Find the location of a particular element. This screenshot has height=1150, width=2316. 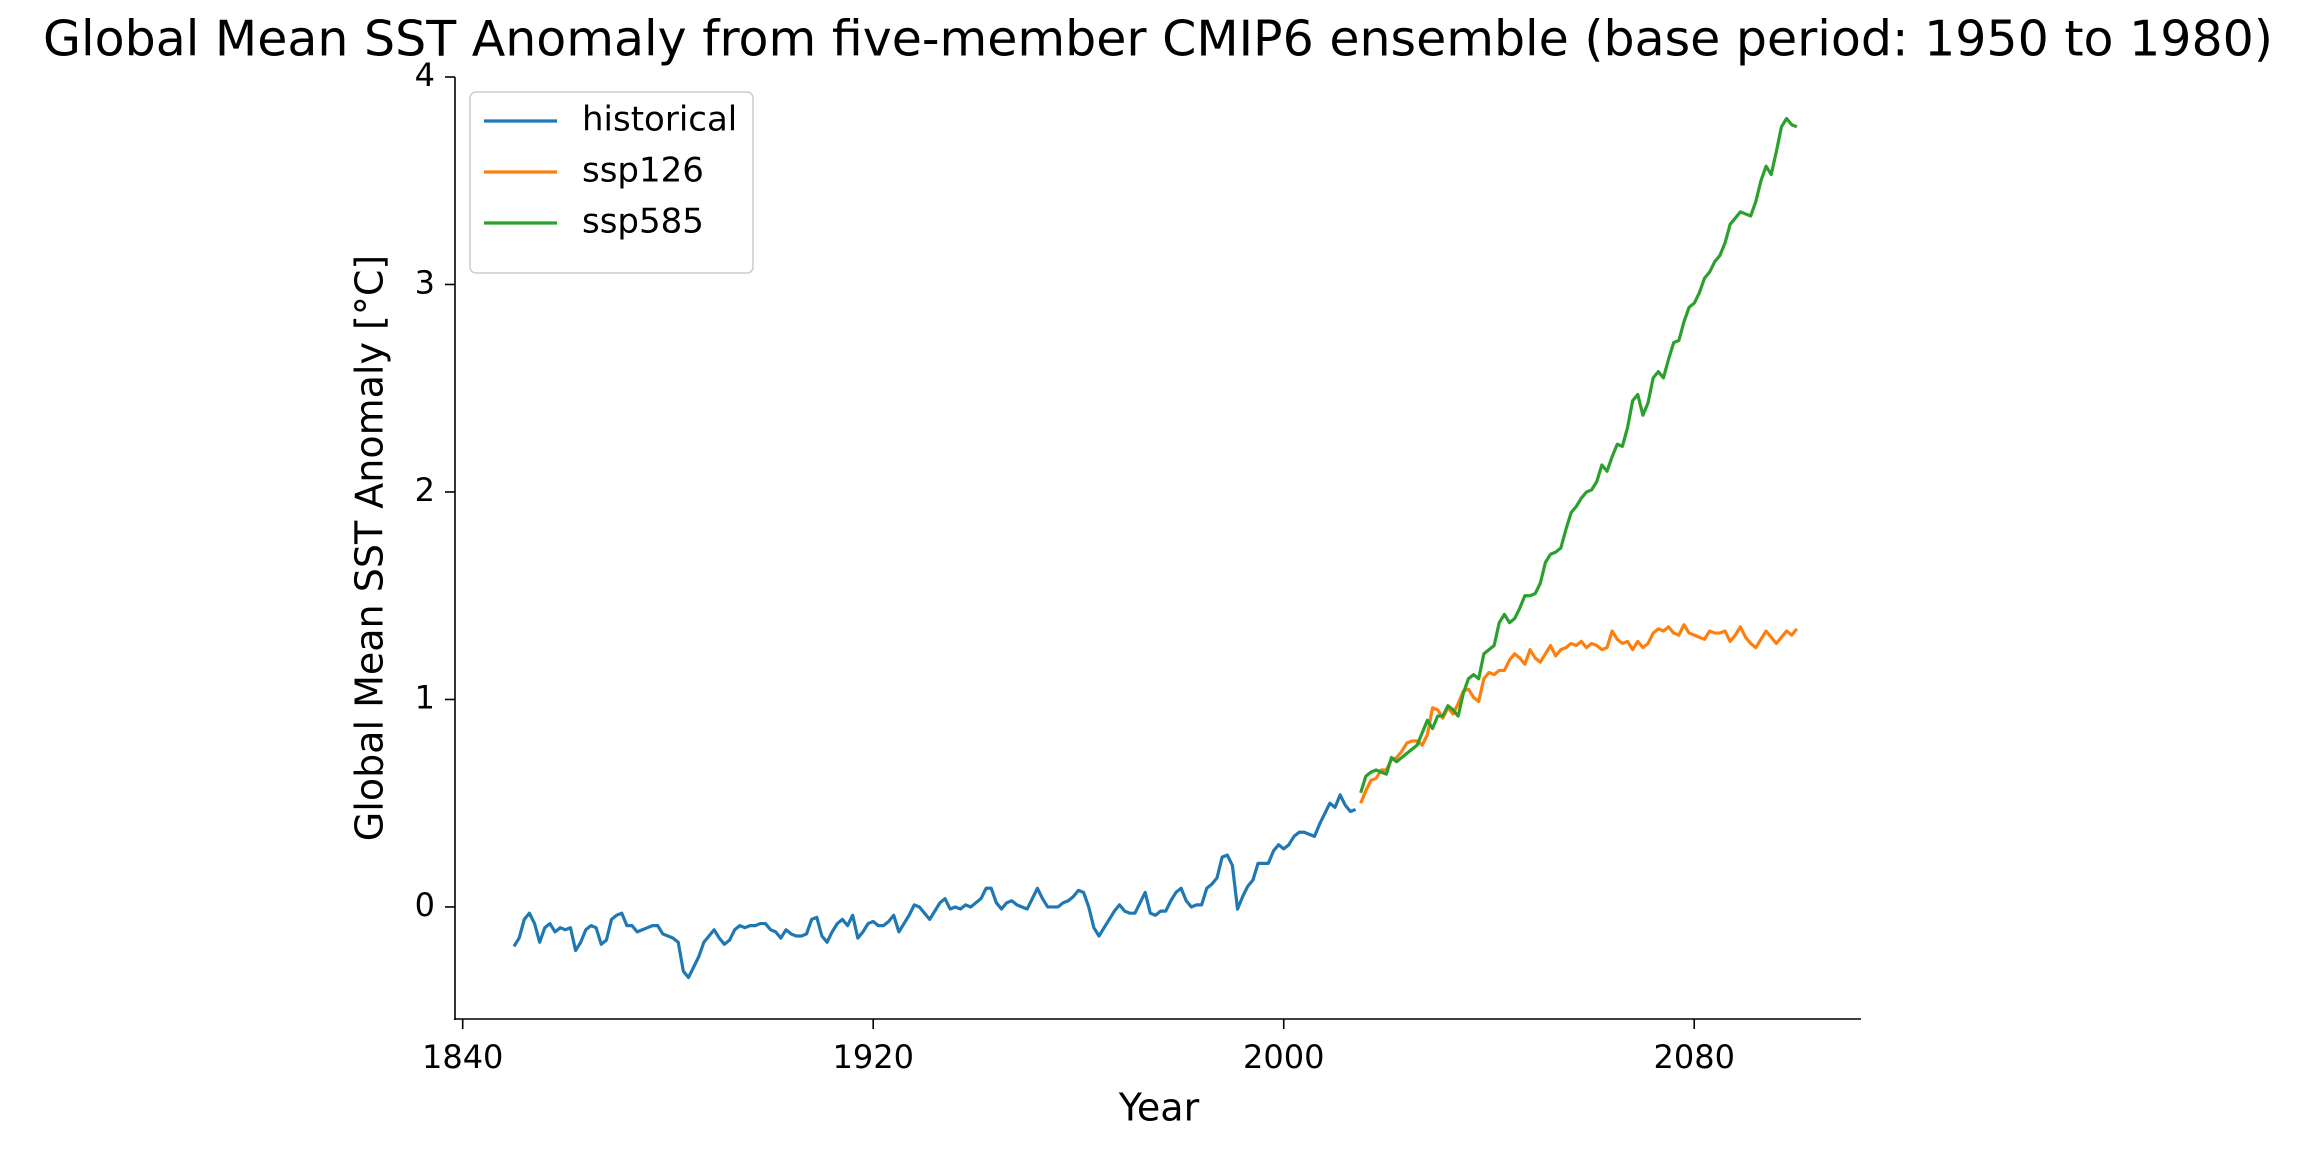

legend-box is located at coordinates (611, 182).